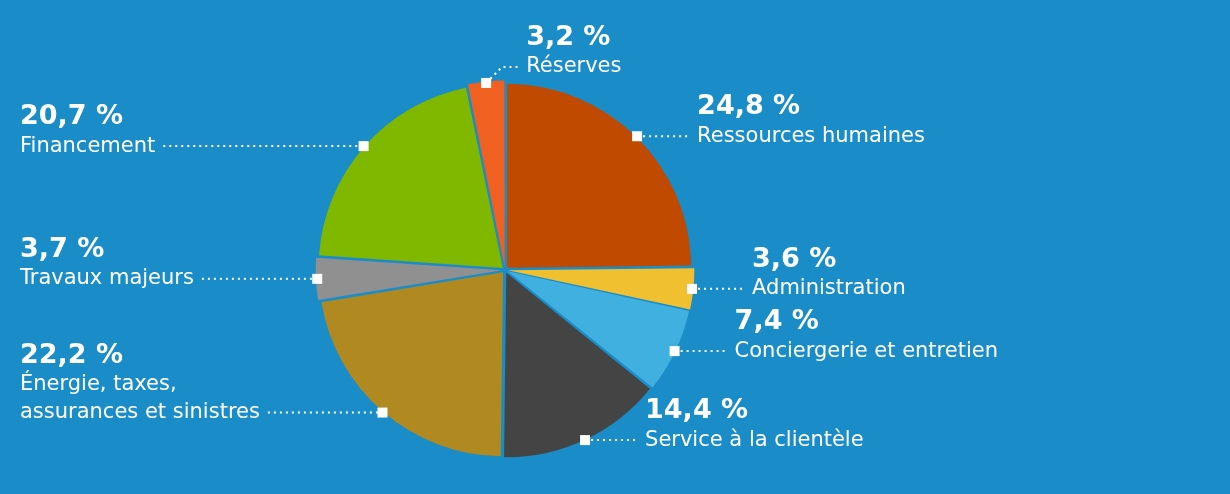  What do you see at coordinates (866, 349) in the screenshot?
I see `slice-label: Conciergerie et entretien` at bounding box center [866, 349].